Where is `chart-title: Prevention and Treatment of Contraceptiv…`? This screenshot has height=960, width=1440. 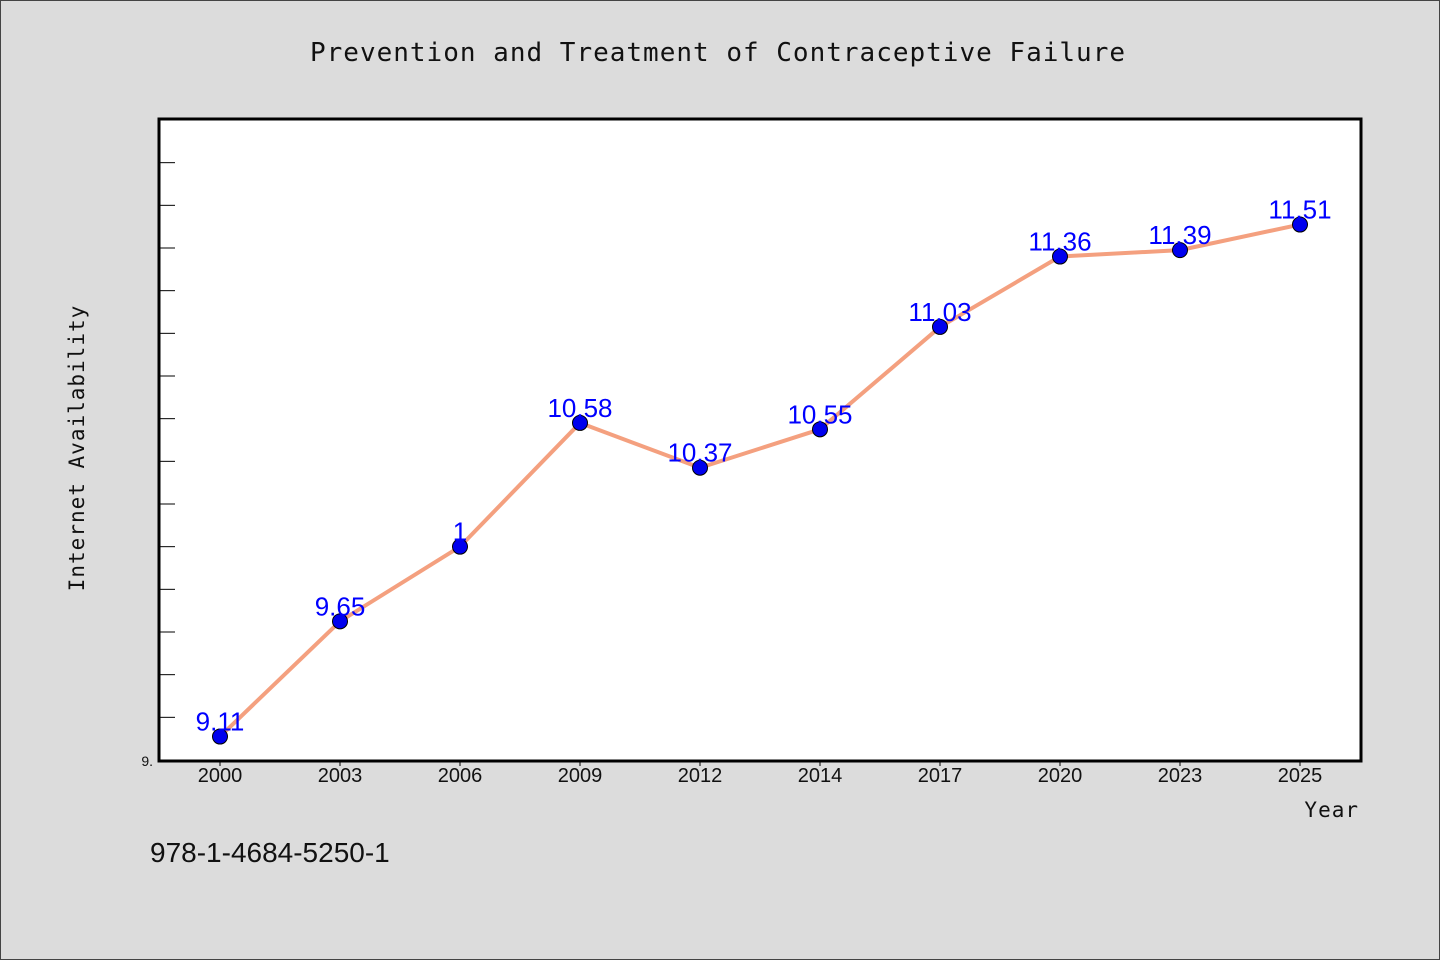 chart-title: Prevention and Treatment of Contraceptiv… is located at coordinates (718, 53).